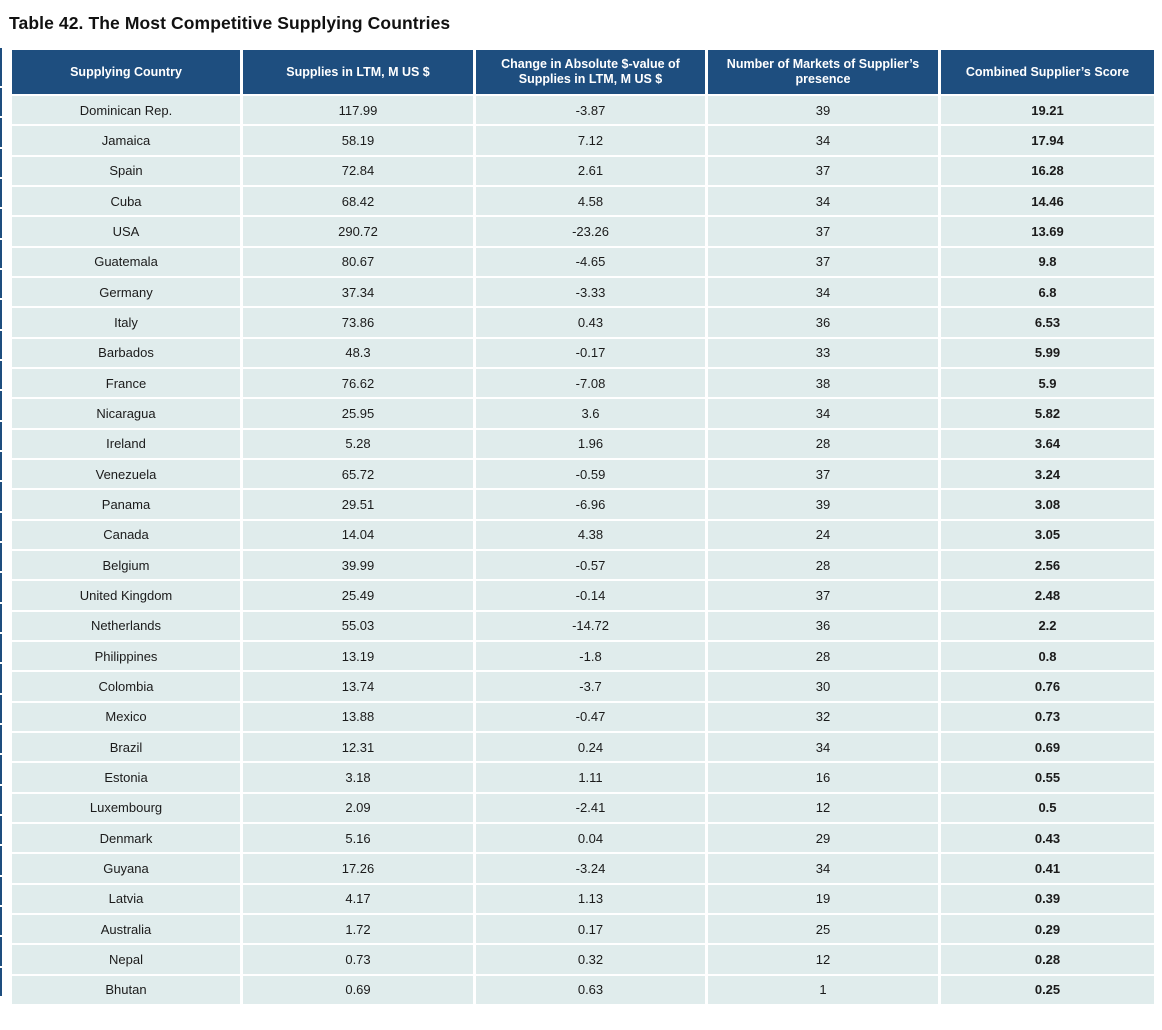  Describe the element at coordinates (590, 474) in the screenshot. I see `cell-change-in-absolute-value: -0.59` at that location.